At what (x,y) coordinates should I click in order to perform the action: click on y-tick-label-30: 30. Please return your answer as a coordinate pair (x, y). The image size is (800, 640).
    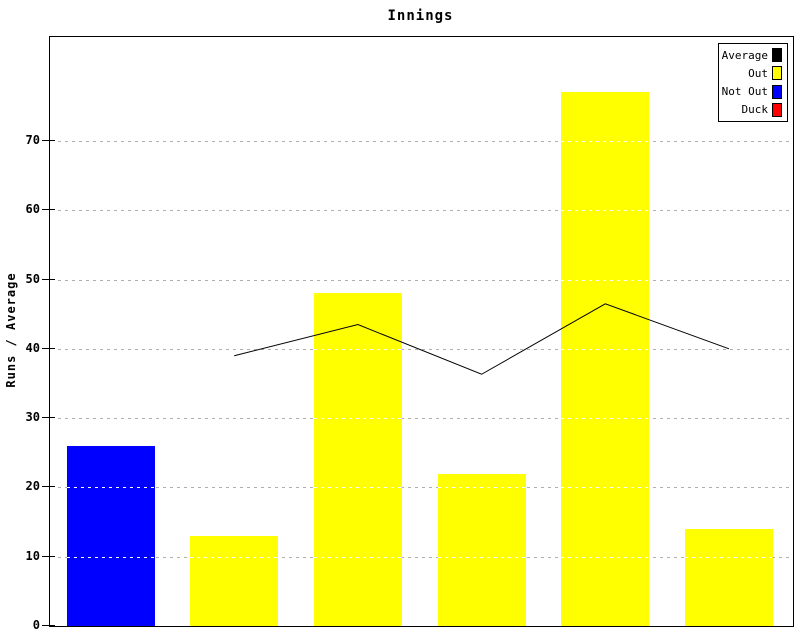
    Looking at the image, I should click on (32, 417).